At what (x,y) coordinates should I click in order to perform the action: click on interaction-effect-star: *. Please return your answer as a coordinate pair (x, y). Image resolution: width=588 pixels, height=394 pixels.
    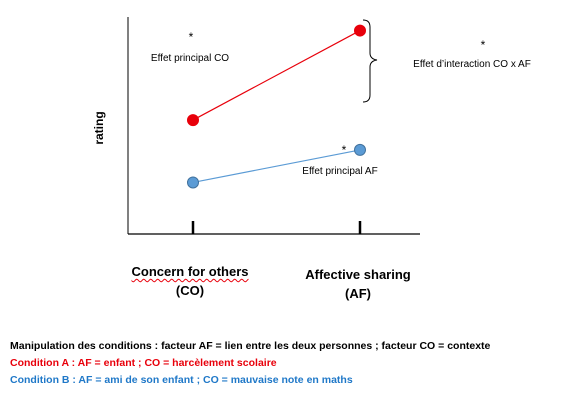
    Looking at the image, I should click on (483, 45).